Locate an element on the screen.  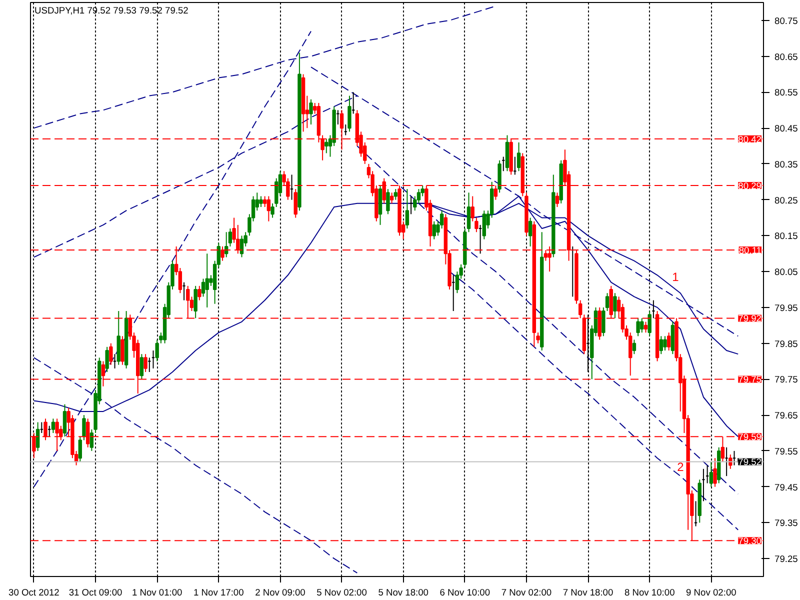
y-tick-label: 80.05 is located at coordinates (786, 272).